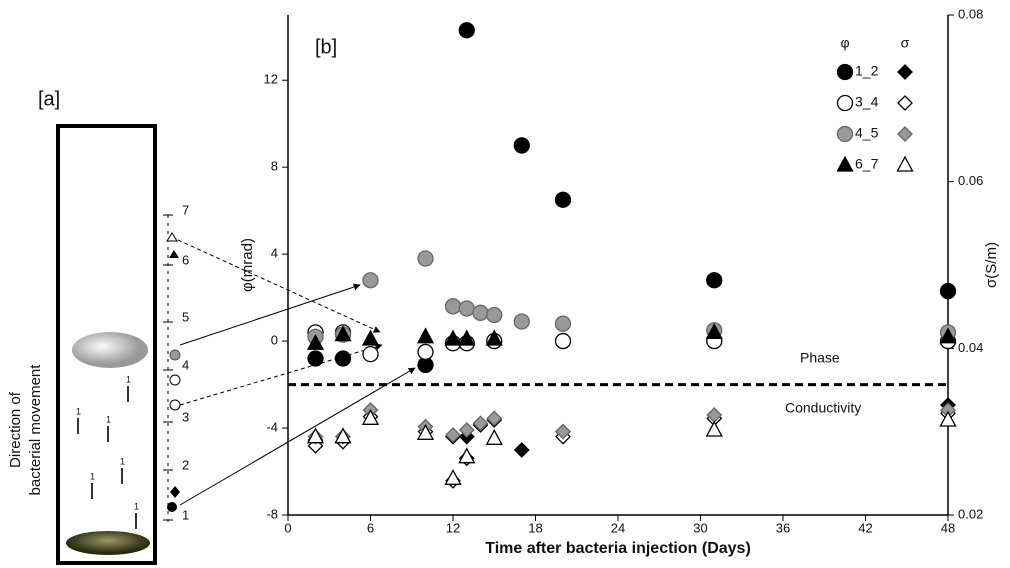 The height and width of the screenshot is (568, 1010). What do you see at coordinates (823, 407) in the screenshot?
I see `annotation: Conductivity` at bounding box center [823, 407].